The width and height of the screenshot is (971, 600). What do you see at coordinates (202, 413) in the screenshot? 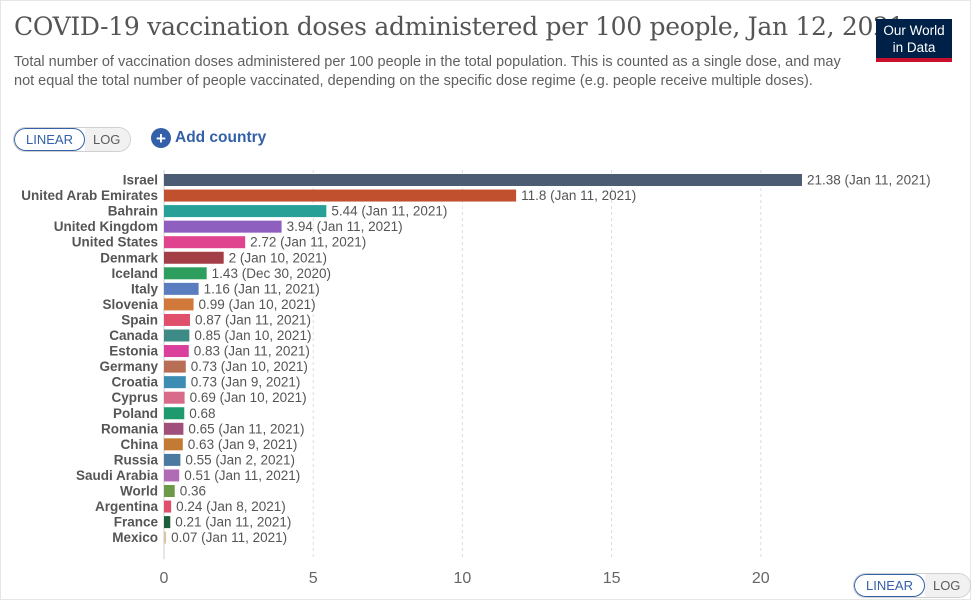
I see `value-label: 0.68` at bounding box center [202, 413].